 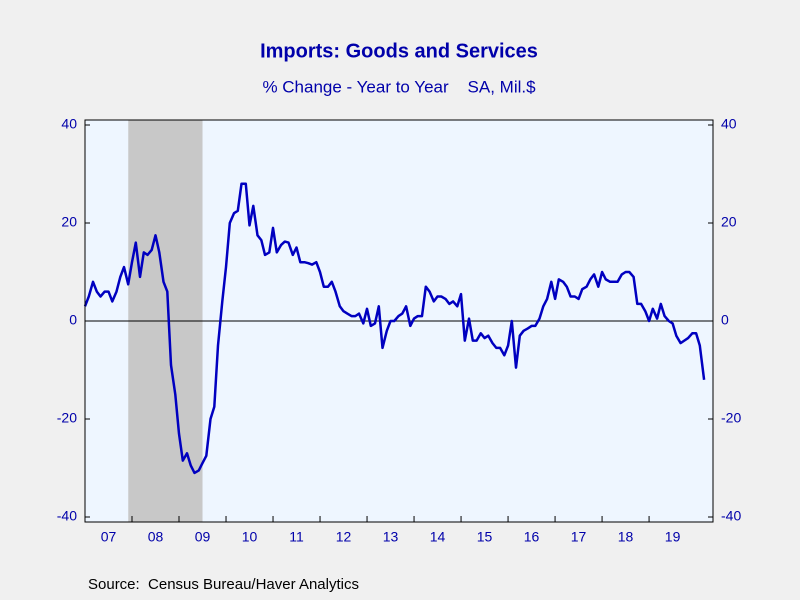 I want to click on chart-subtitle: % Change - Year to Year SA, Mil.$, so click(x=399, y=86).